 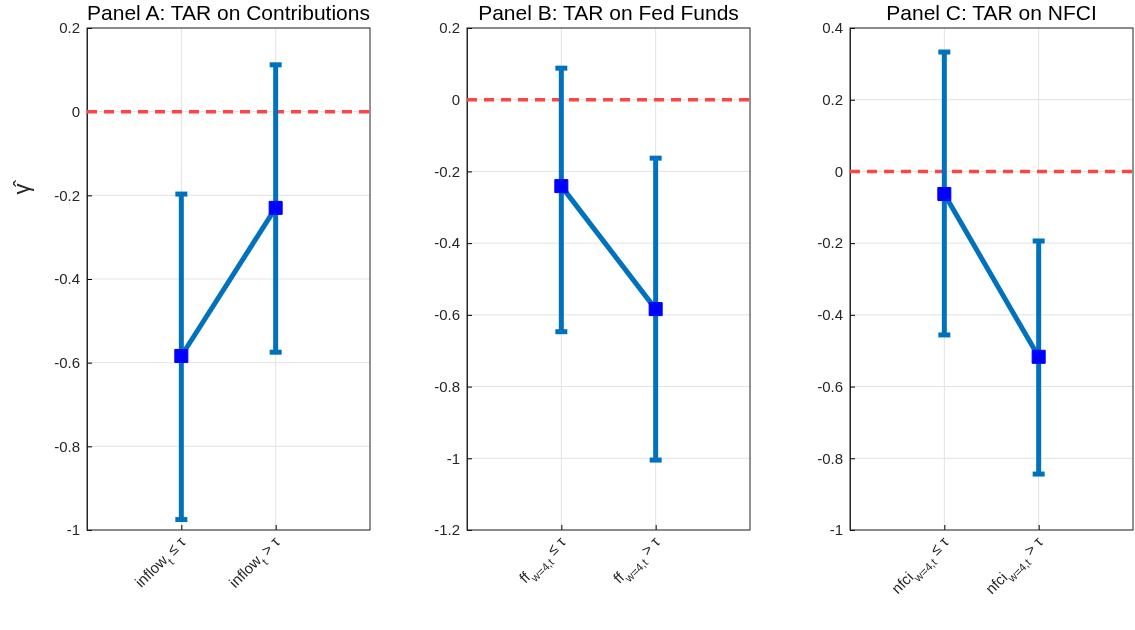 What do you see at coordinates (608, 12) in the screenshot?
I see `chart-title: Panel B: TAR on Fed Funds` at bounding box center [608, 12].